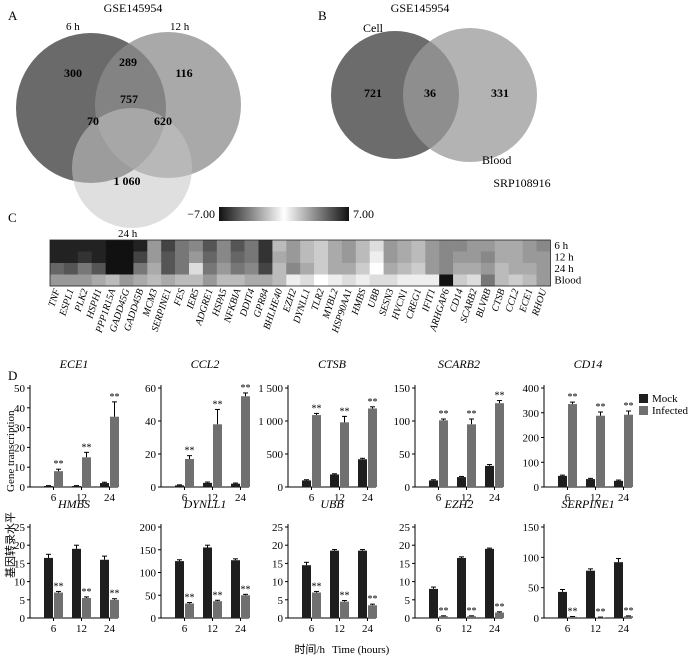  I want to click on y-tick-label: 1 500, so click(270, 389).